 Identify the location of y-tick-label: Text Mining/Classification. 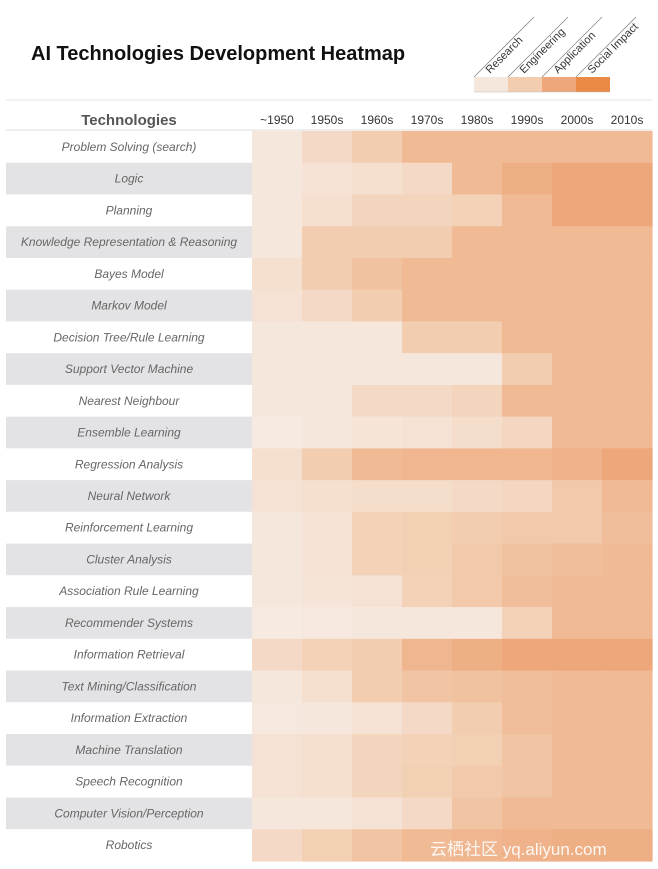
(129, 686).